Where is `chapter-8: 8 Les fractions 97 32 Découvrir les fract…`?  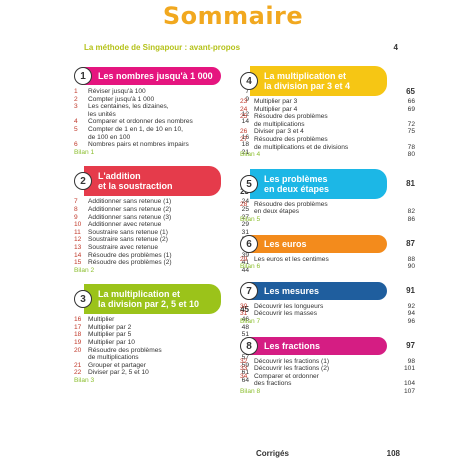
chapter-8: 8 Les fractions 97 32 Découvrir les fract… is located at coordinates (327, 365).